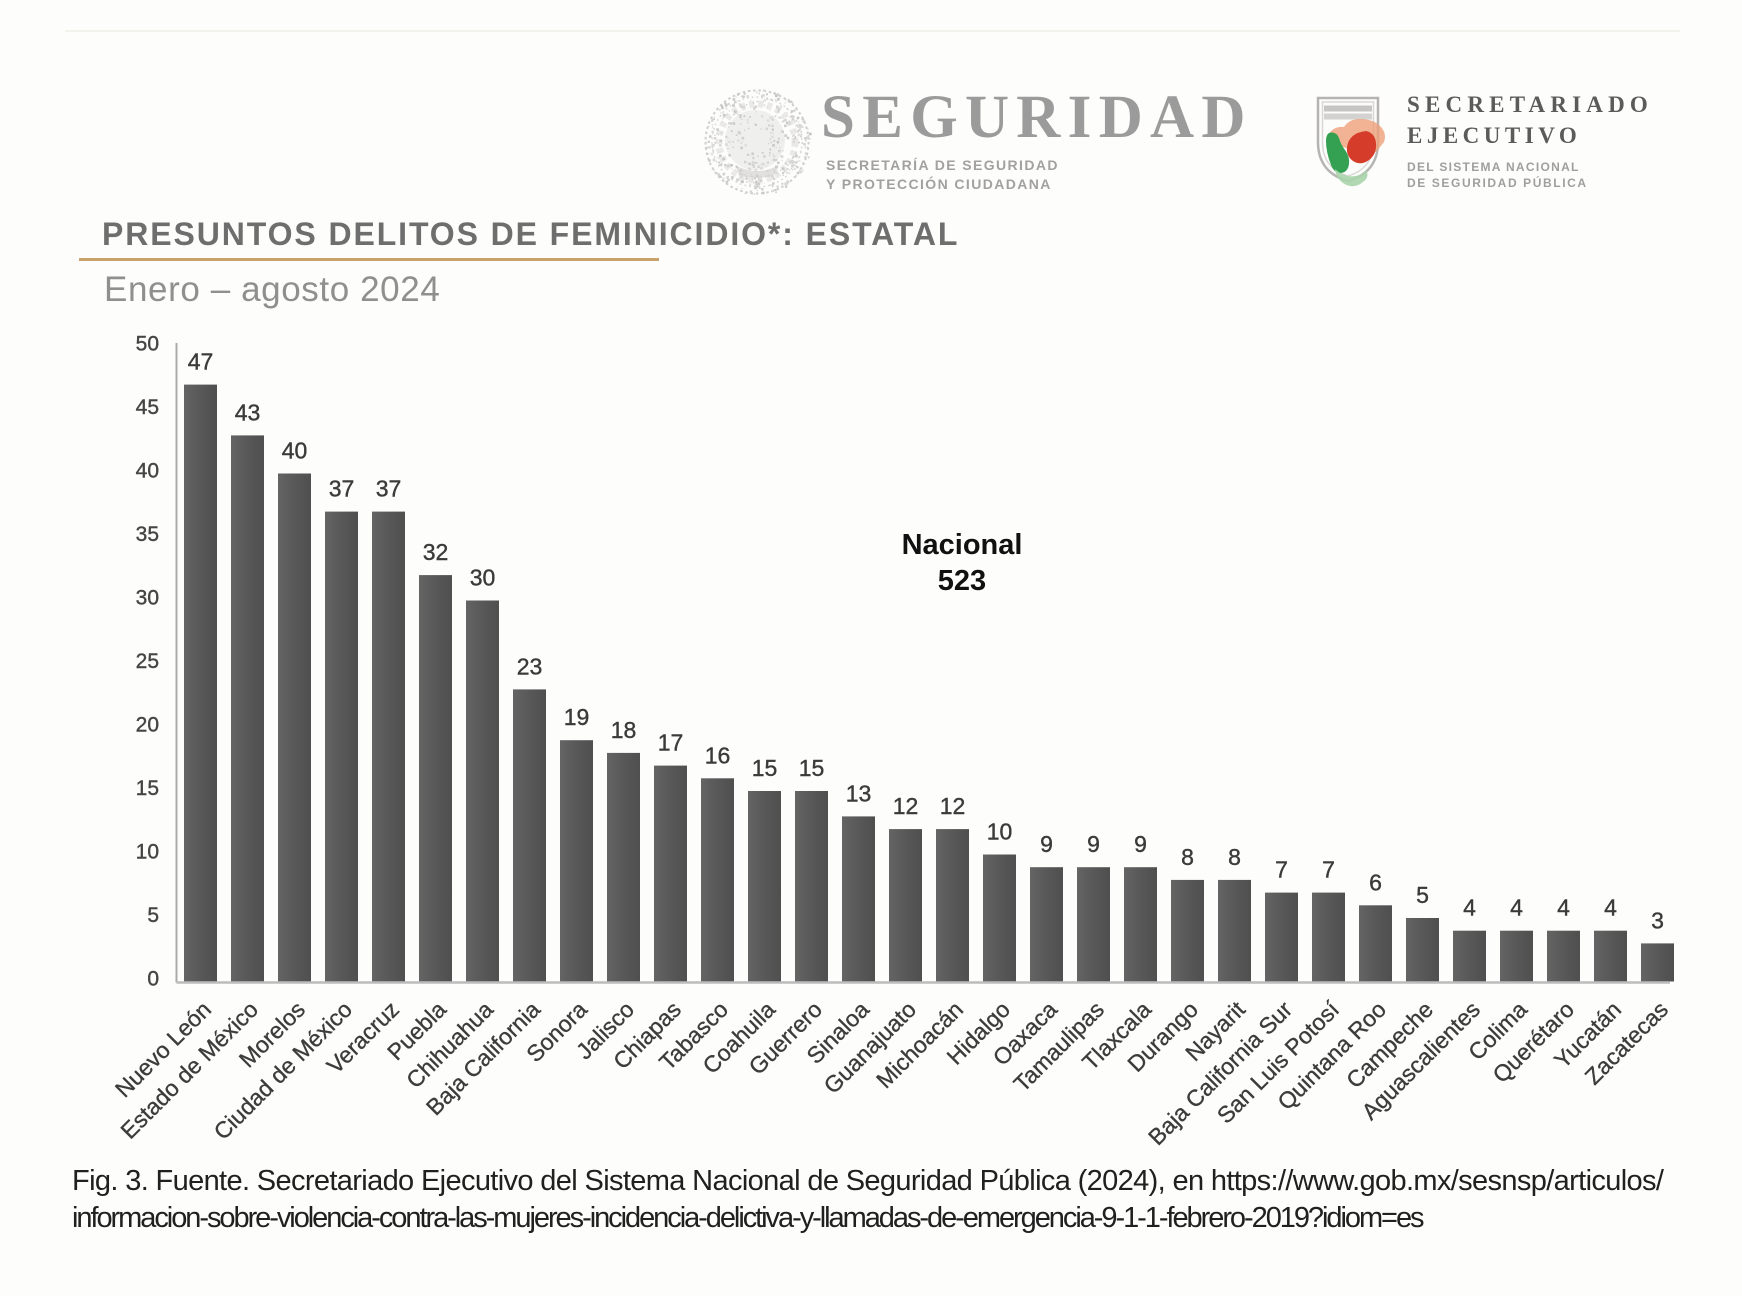  What do you see at coordinates (859, 793) in the screenshot?
I see `svg-text: 13` at bounding box center [859, 793].